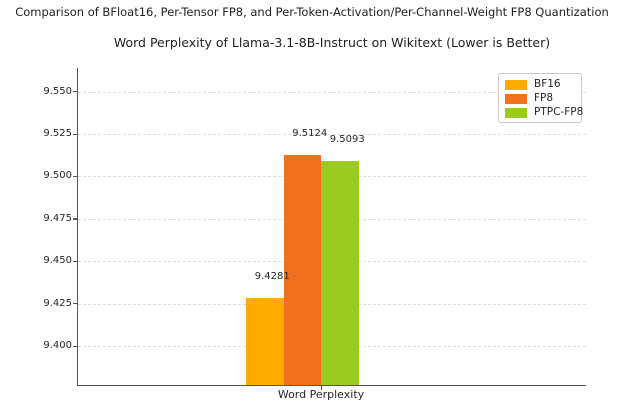  I want to click on legend-item-ptpc-fp8: PTPC-FP8, so click(544, 112).